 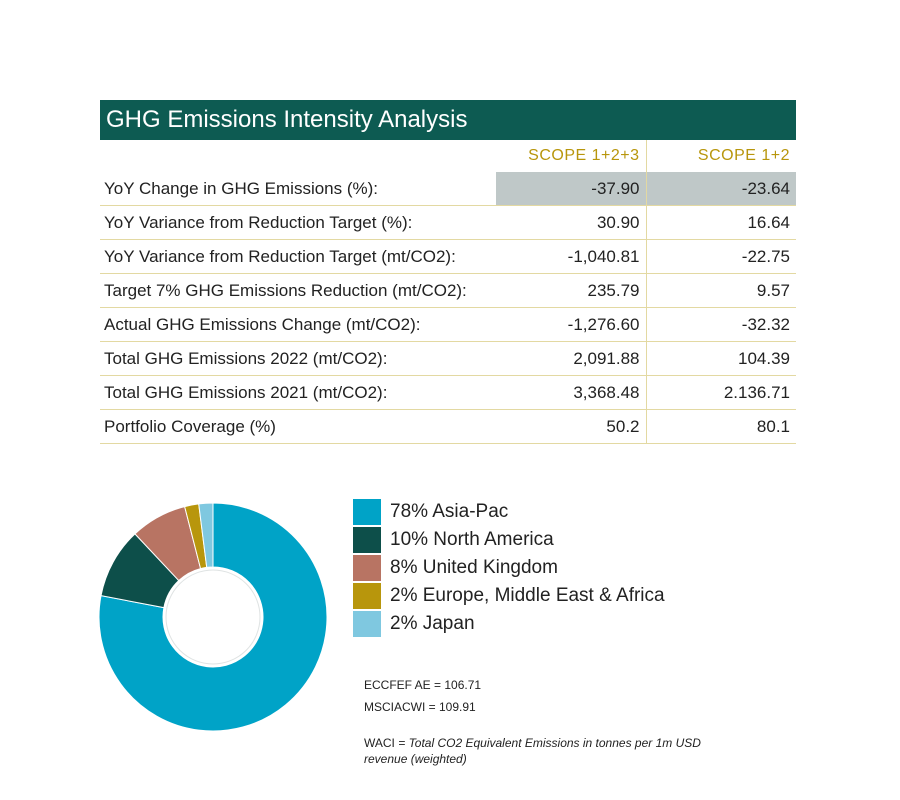 I want to click on eccfef-note: ECCFEF AE = 106.71, so click(x=423, y=685).